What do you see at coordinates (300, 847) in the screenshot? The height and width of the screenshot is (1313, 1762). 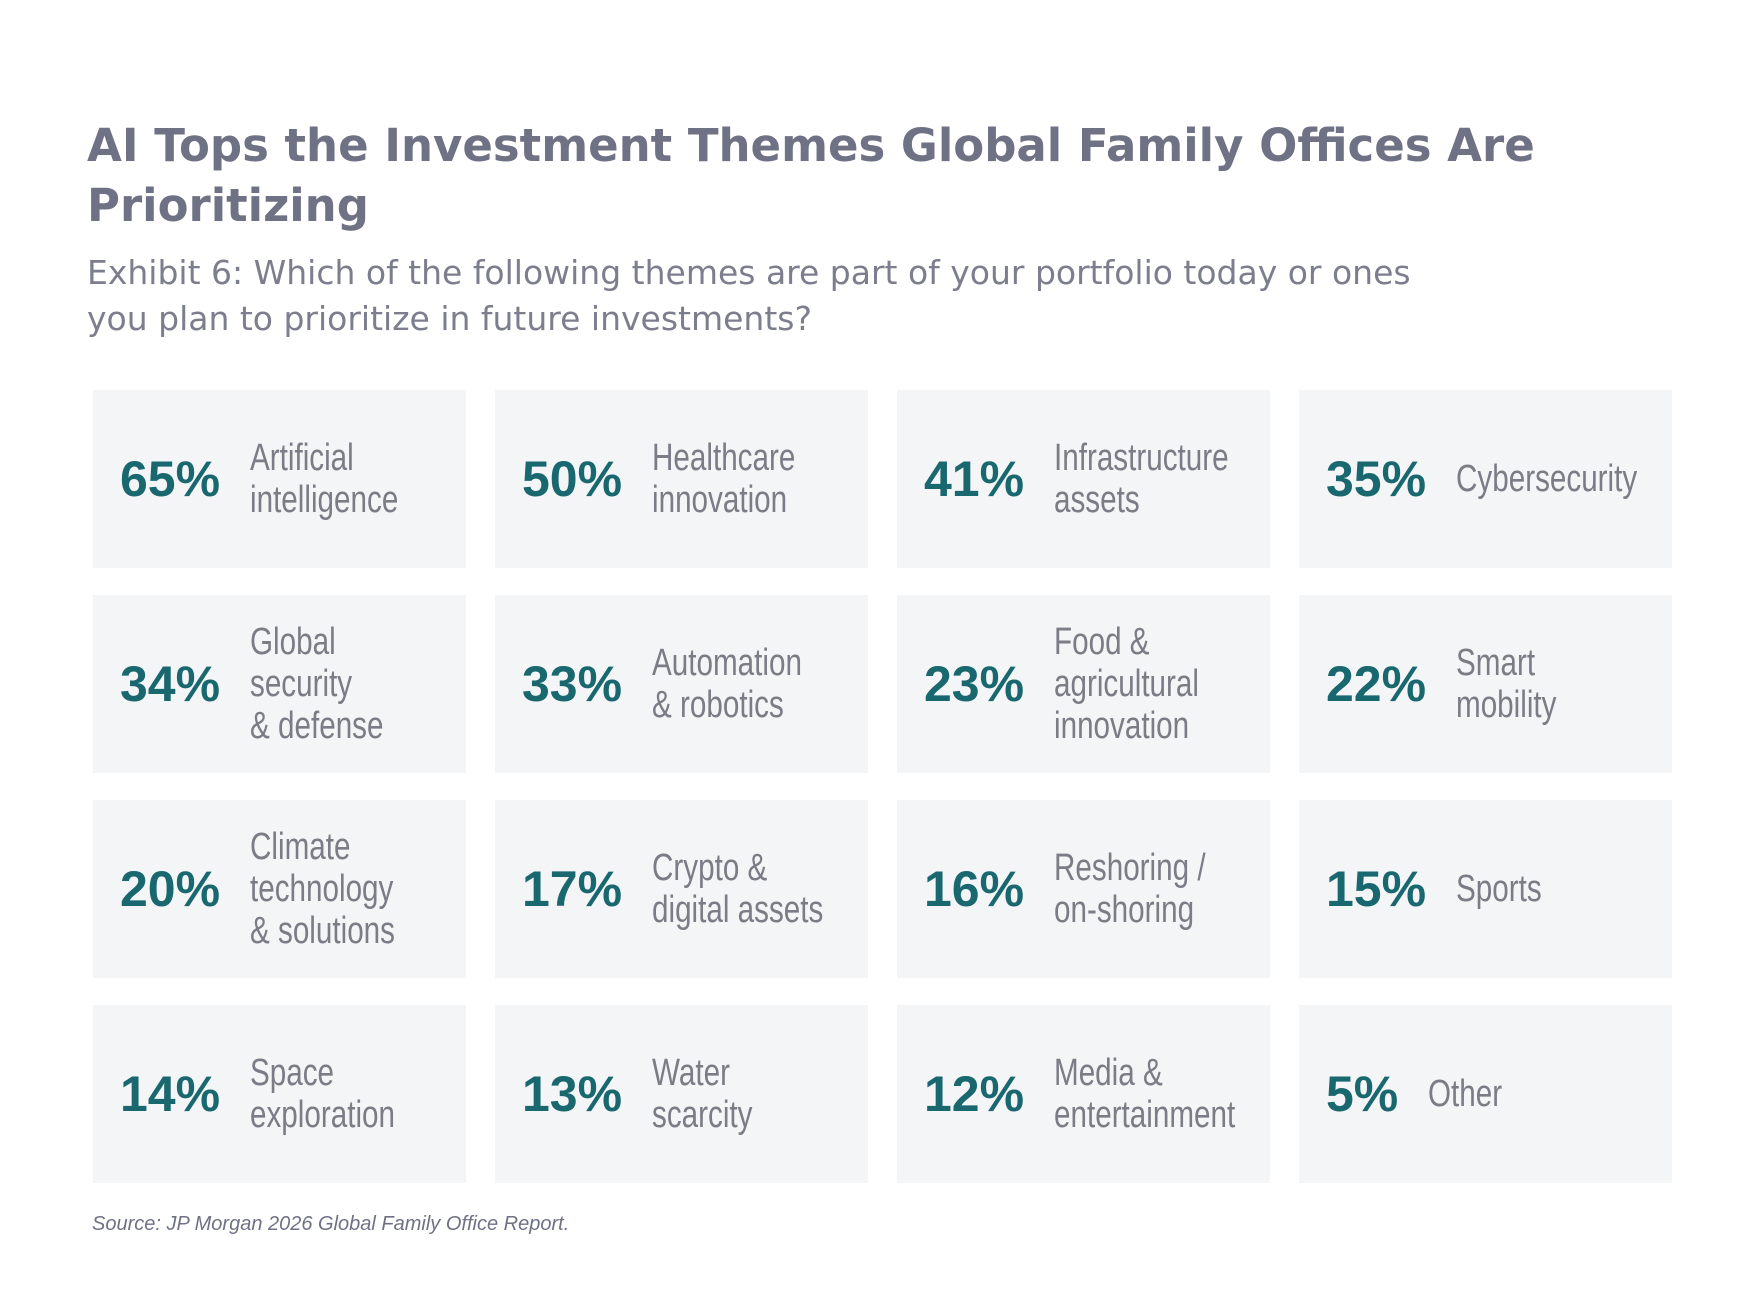 I see `label-line: Climate` at bounding box center [300, 847].